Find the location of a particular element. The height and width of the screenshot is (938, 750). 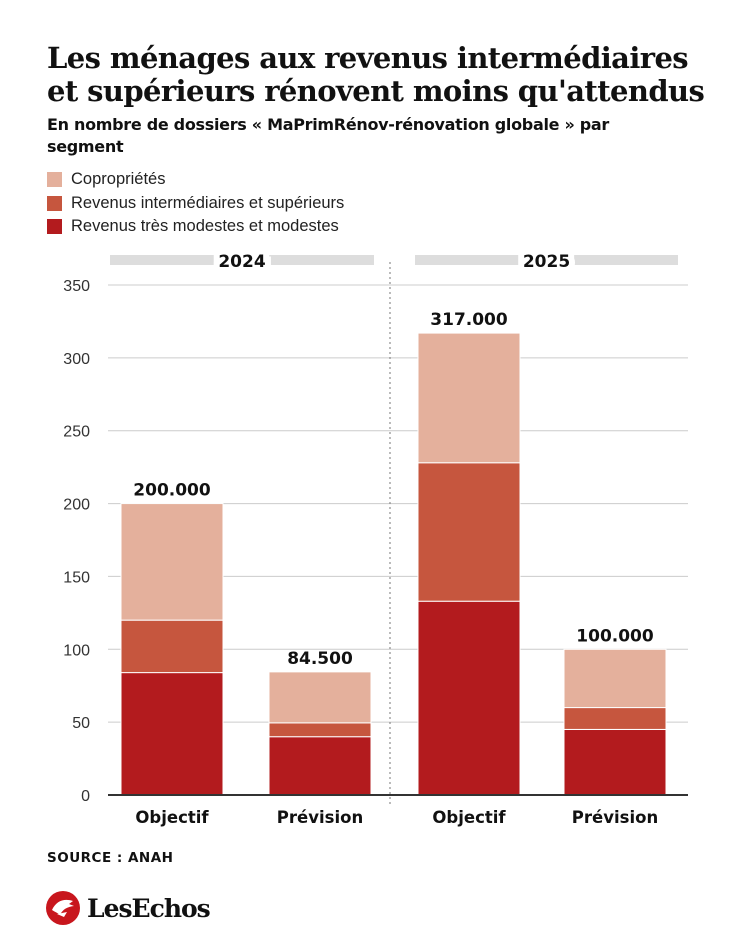

legend-item-coproprietes: Copropriétés is located at coordinates (195, 180).